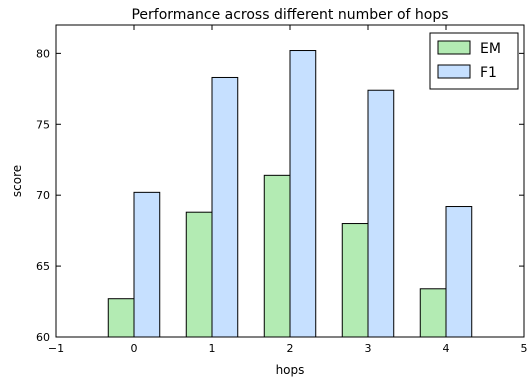 The height and width of the screenshot is (382, 532). Describe the element at coordinates (43, 124) in the screenshot. I see `y-tick-label: 75` at that location.